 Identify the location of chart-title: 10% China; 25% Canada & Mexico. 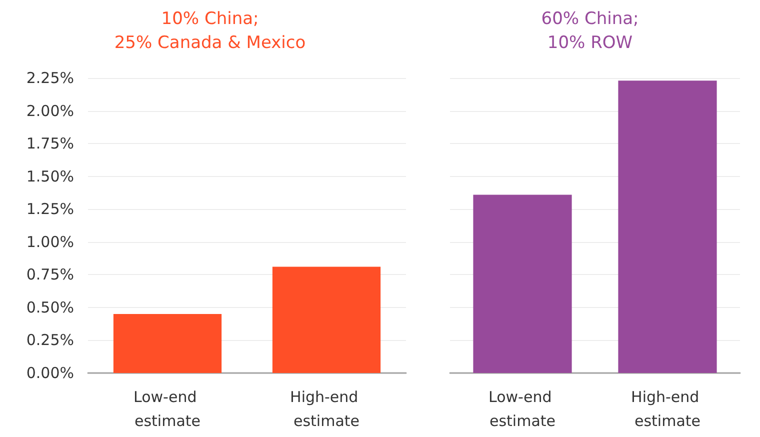
(210, 31).